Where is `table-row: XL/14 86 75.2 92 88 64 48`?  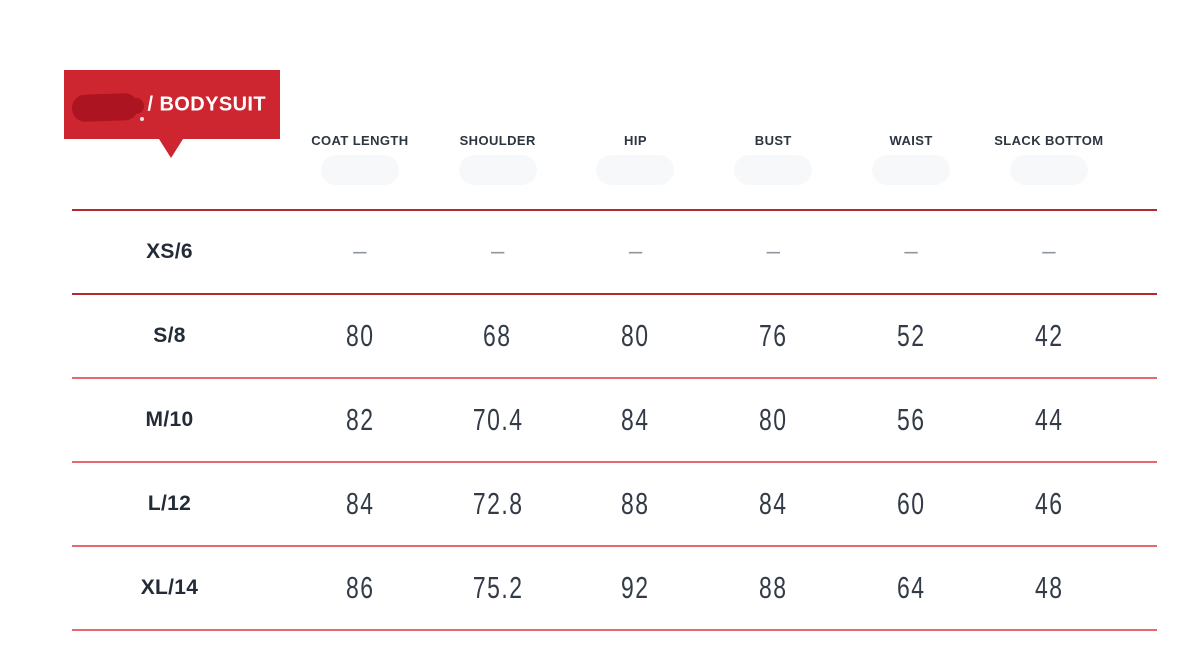 table-row: XL/14 86 75.2 92 88 64 48 is located at coordinates (614, 588).